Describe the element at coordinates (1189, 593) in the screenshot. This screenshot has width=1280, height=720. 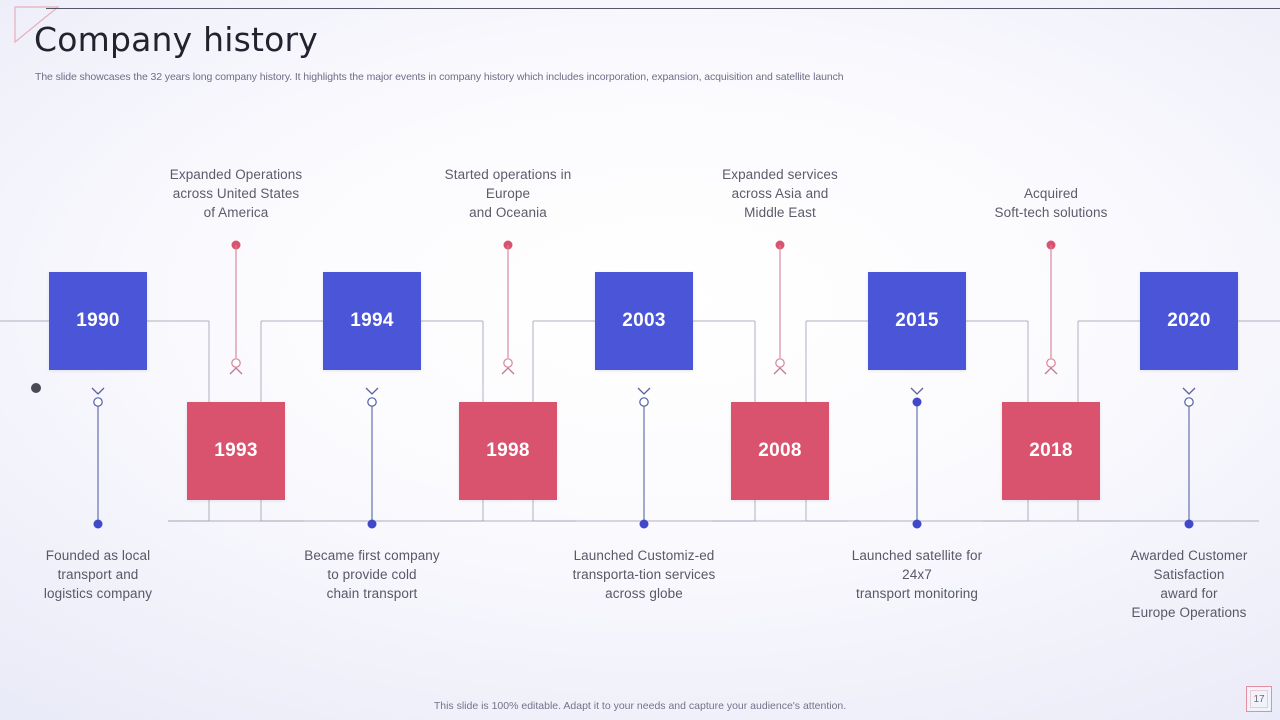
I see `caption-line: award for` at that location.